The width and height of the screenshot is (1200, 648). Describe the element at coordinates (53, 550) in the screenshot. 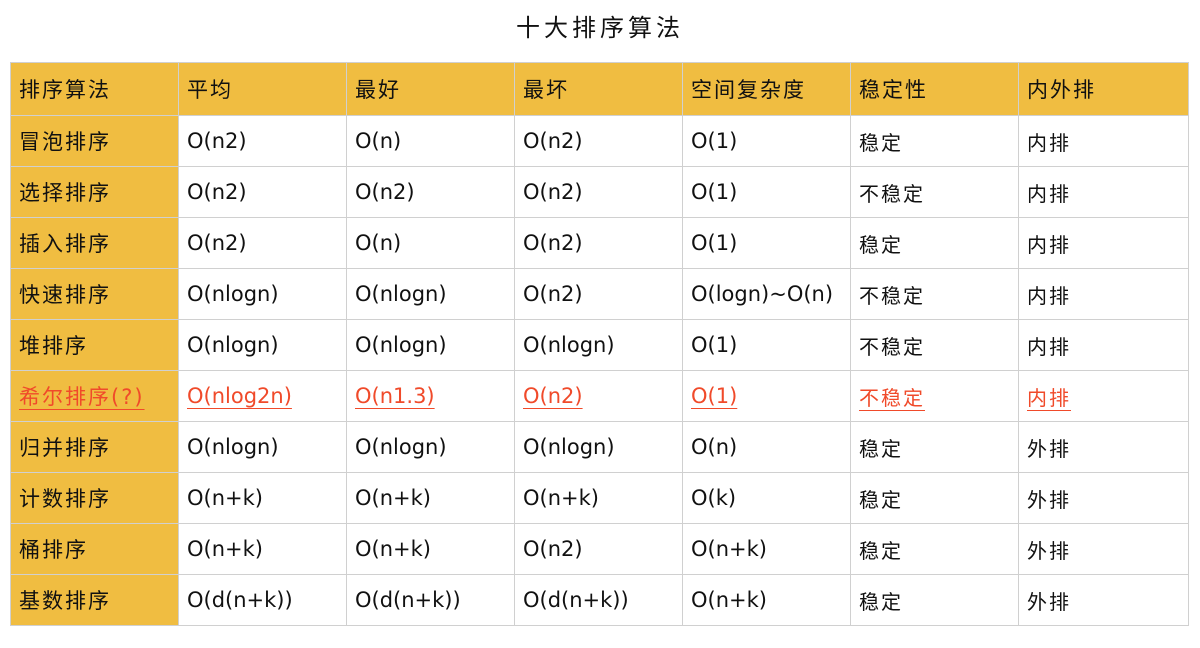

I see `cell-text: 桶排序` at that location.